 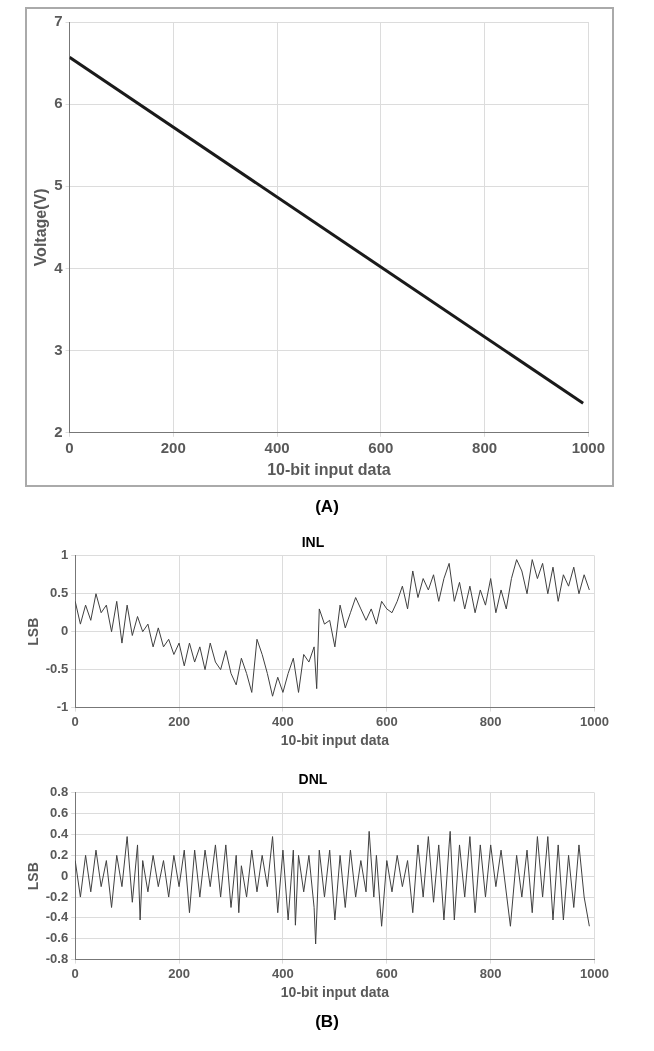 I want to click on chart-title: DNL, so click(x=313, y=779).